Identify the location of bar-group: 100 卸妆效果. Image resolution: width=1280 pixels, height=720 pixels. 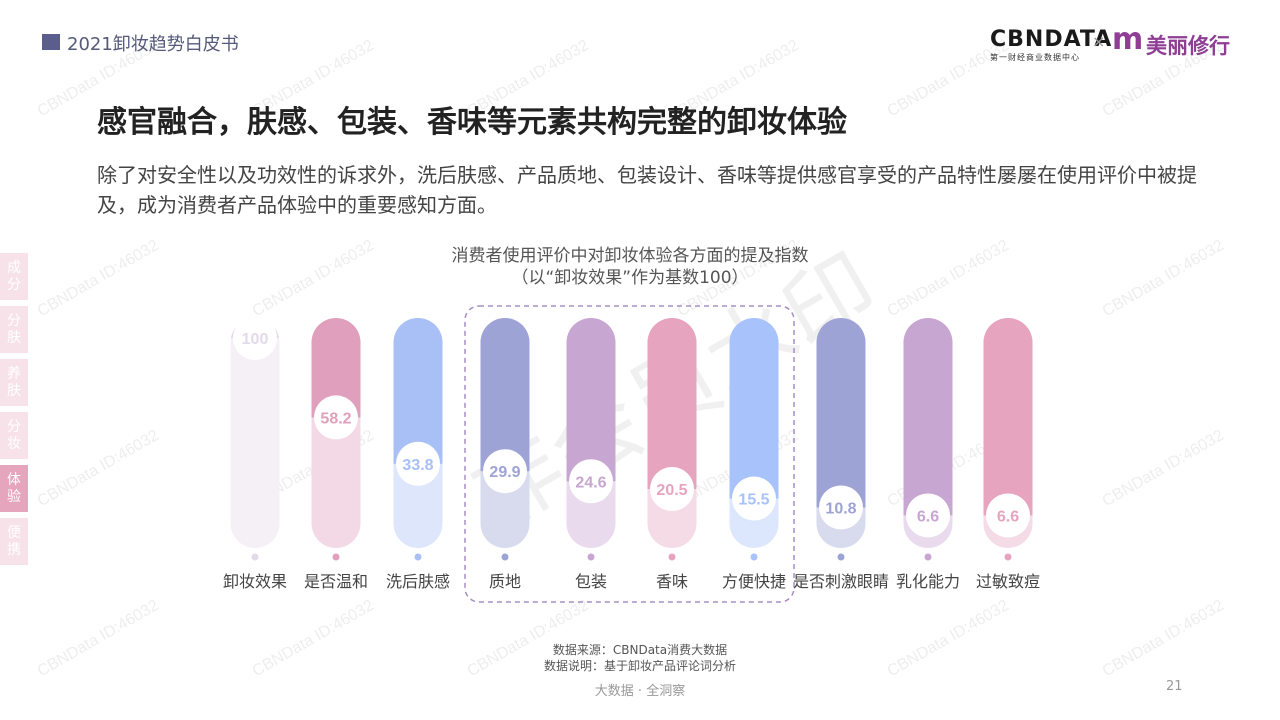
(255, 453).